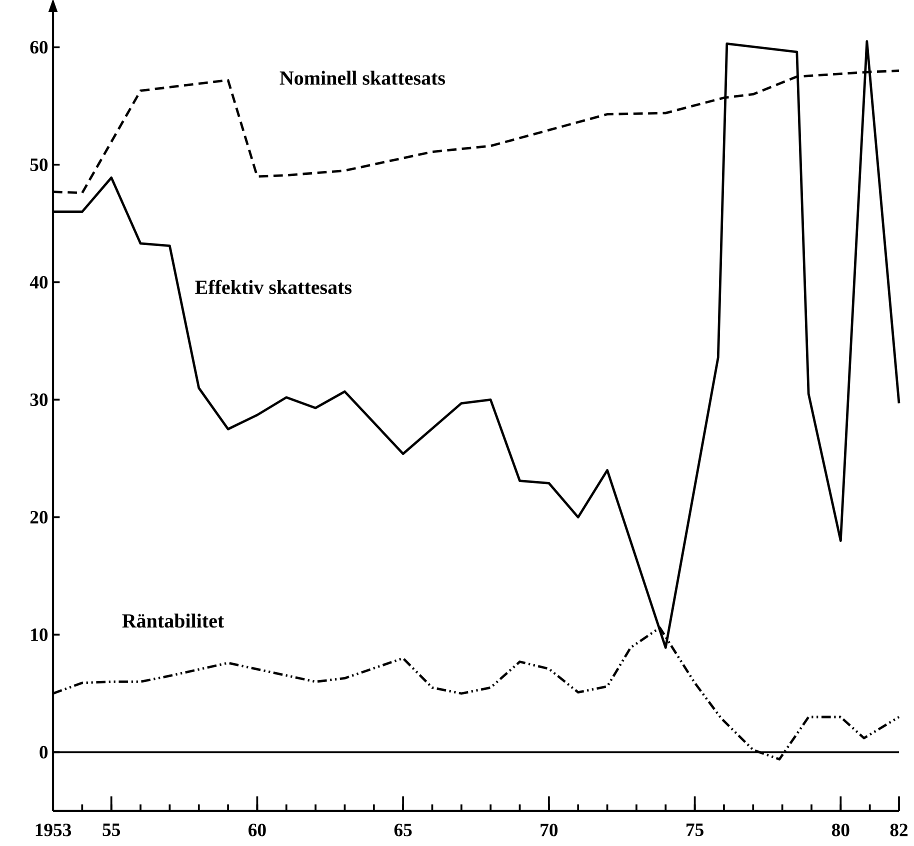  I want to click on x-tick-label: 82, so click(899, 830).